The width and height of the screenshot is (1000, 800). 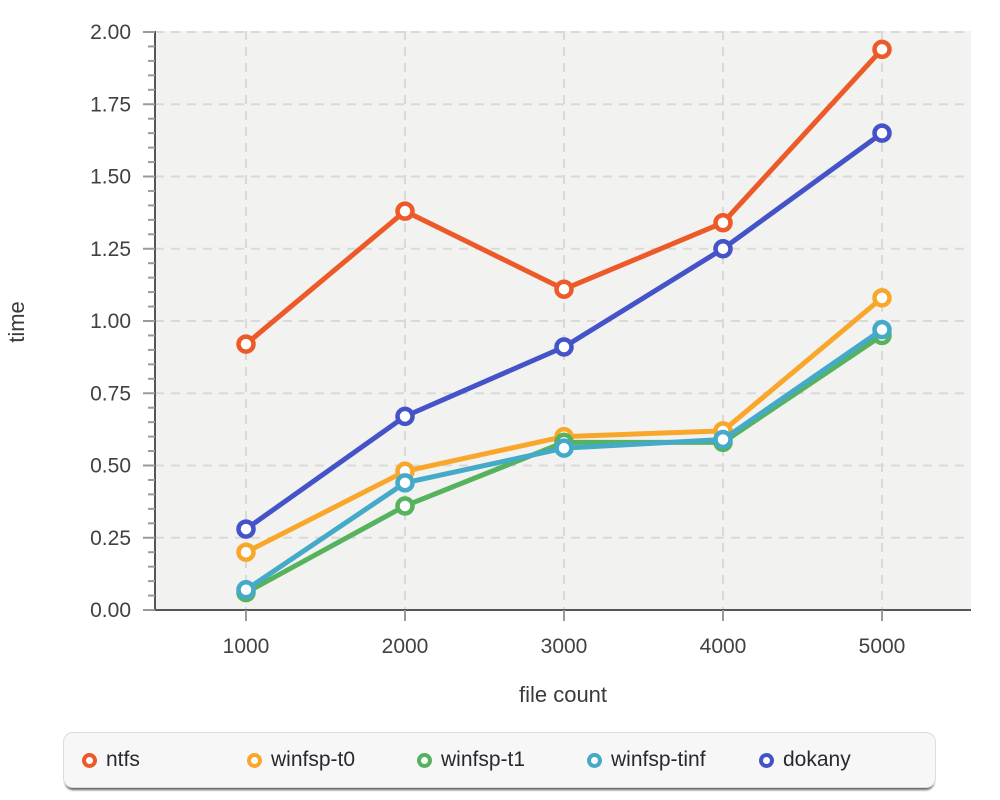 What do you see at coordinates (563, 694) in the screenshot?
I see `x-axis-title: file count` at bounding box center [563, 694].